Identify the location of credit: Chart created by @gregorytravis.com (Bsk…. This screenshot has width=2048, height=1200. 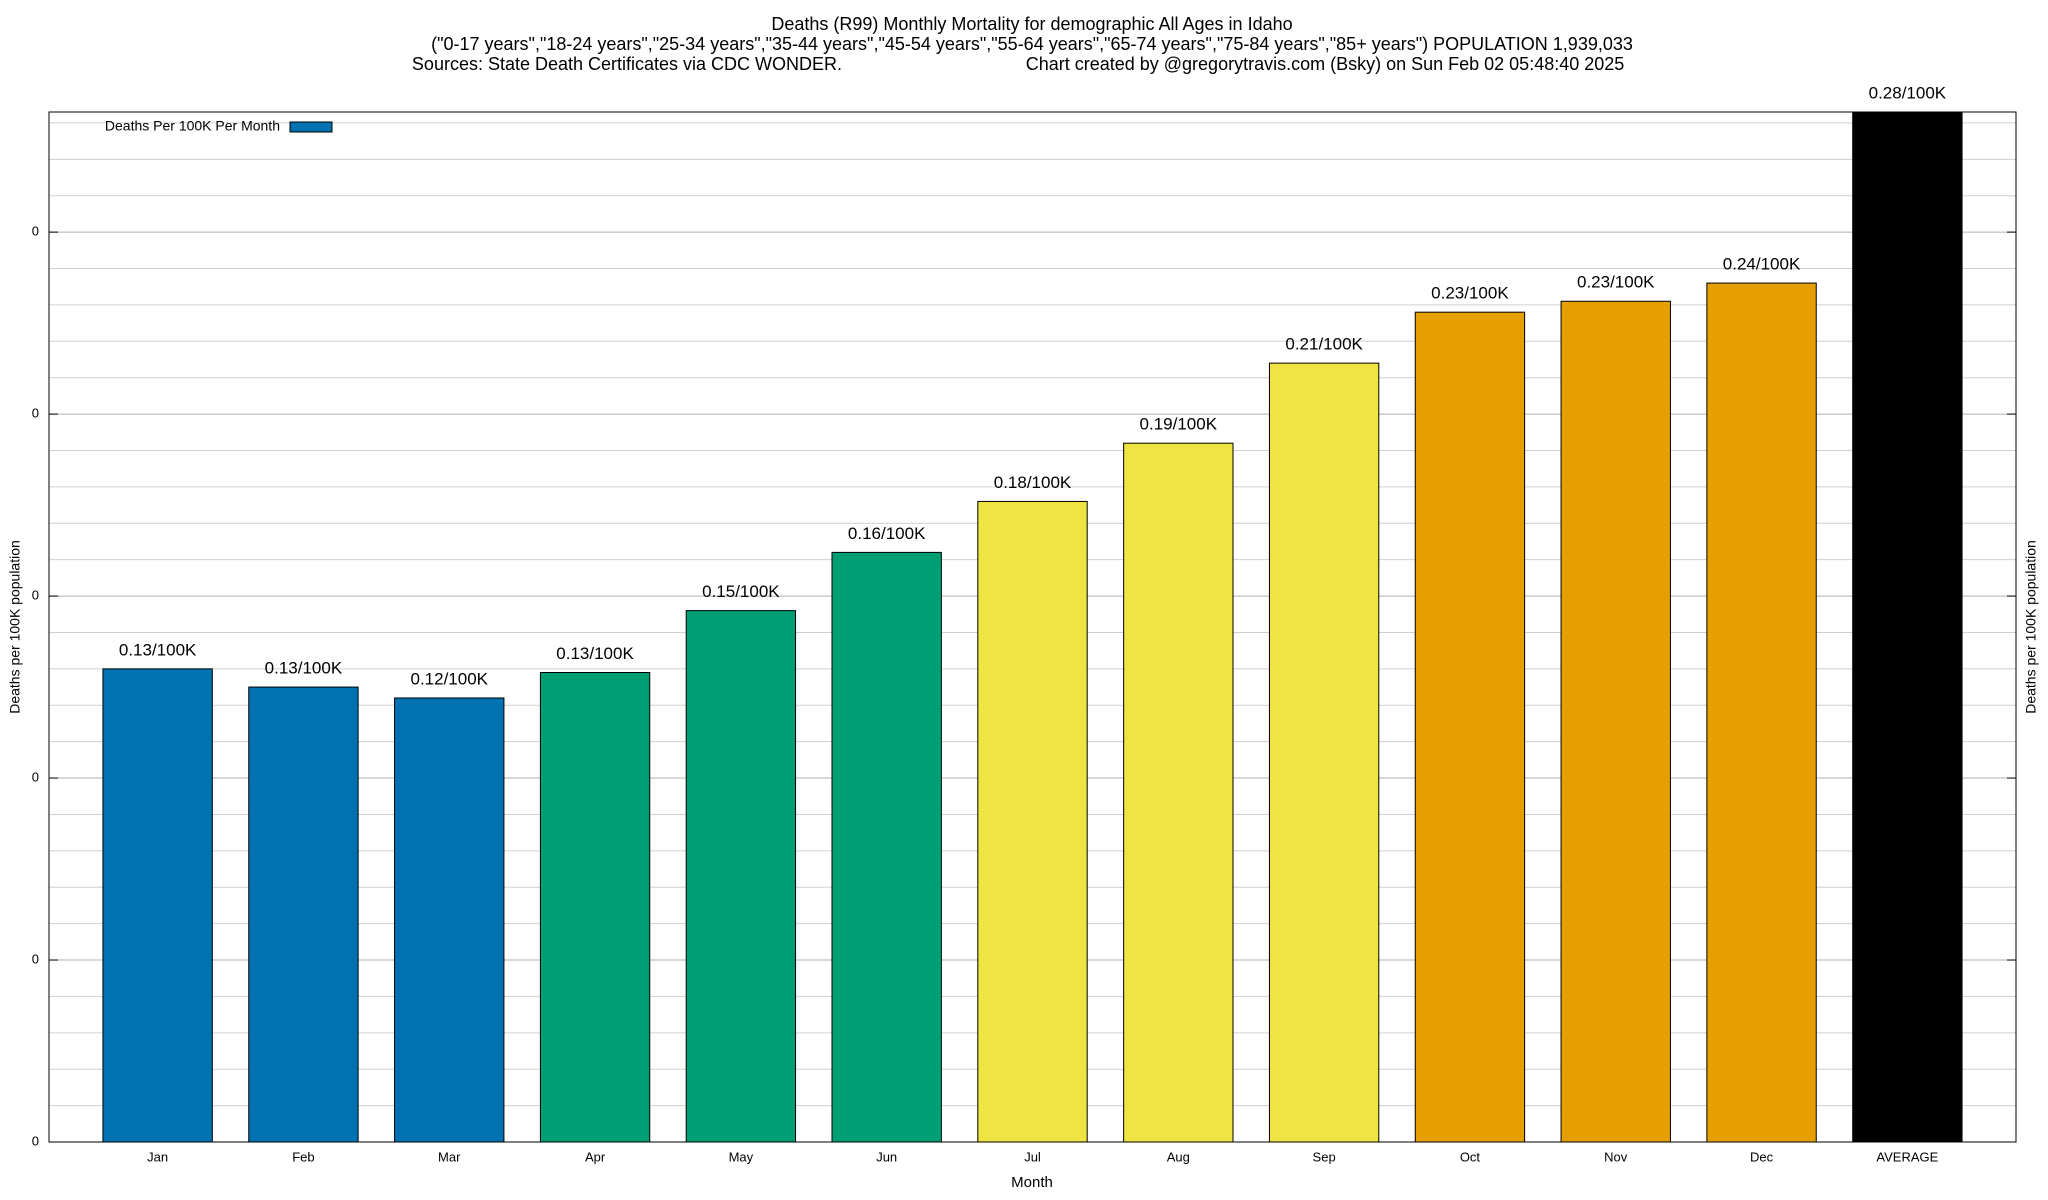
(1325, 64).